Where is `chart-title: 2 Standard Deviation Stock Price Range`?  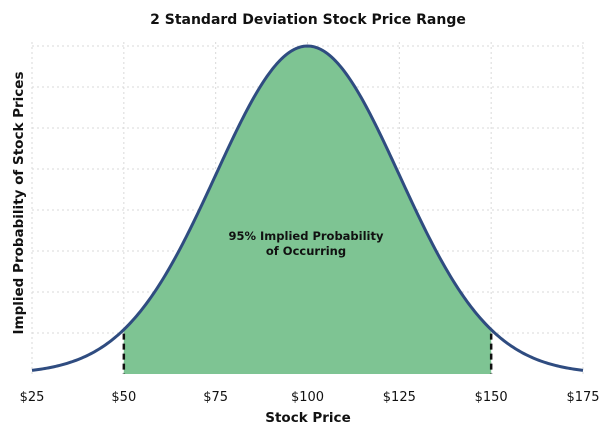 chart-title: 2 Standard Deviation Stock Price Range is located at coordinates (308, 20).